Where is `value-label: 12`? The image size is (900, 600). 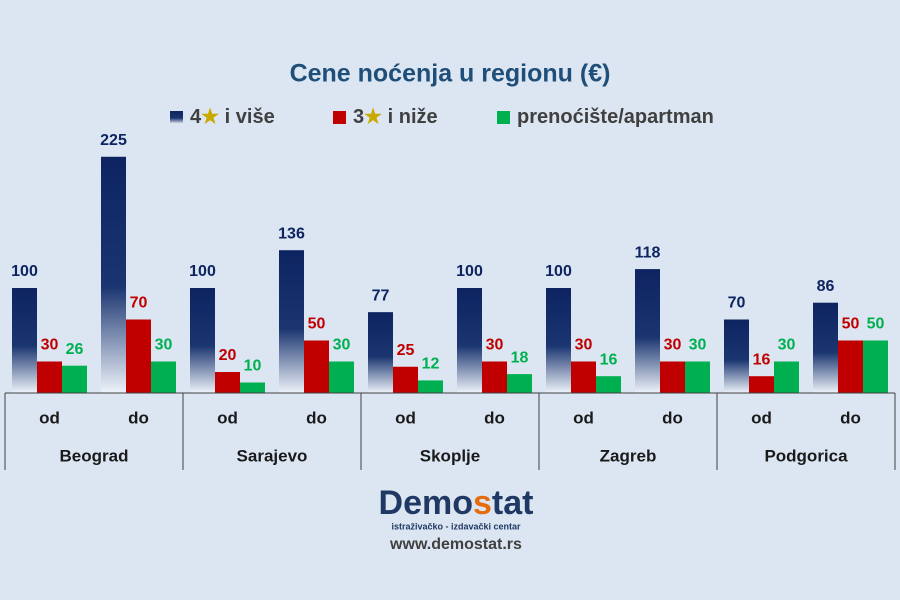
value-label: 12 is located at coordinates (431, 364).